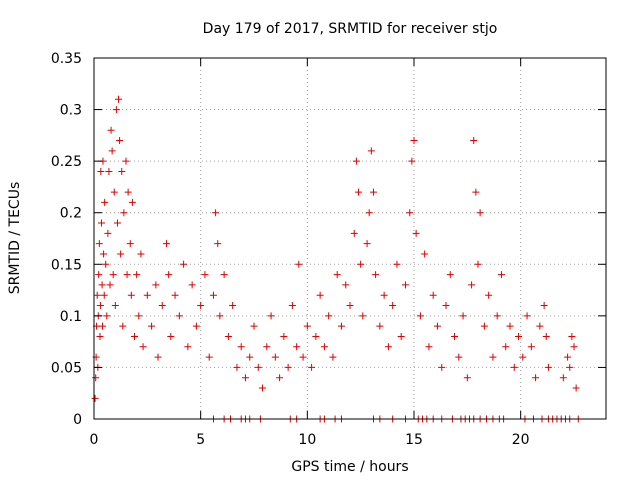 Image resolution: width=640 pixels, height=480 pixels. I want to click on y-tick-label: 0.3, so click(71, 111).